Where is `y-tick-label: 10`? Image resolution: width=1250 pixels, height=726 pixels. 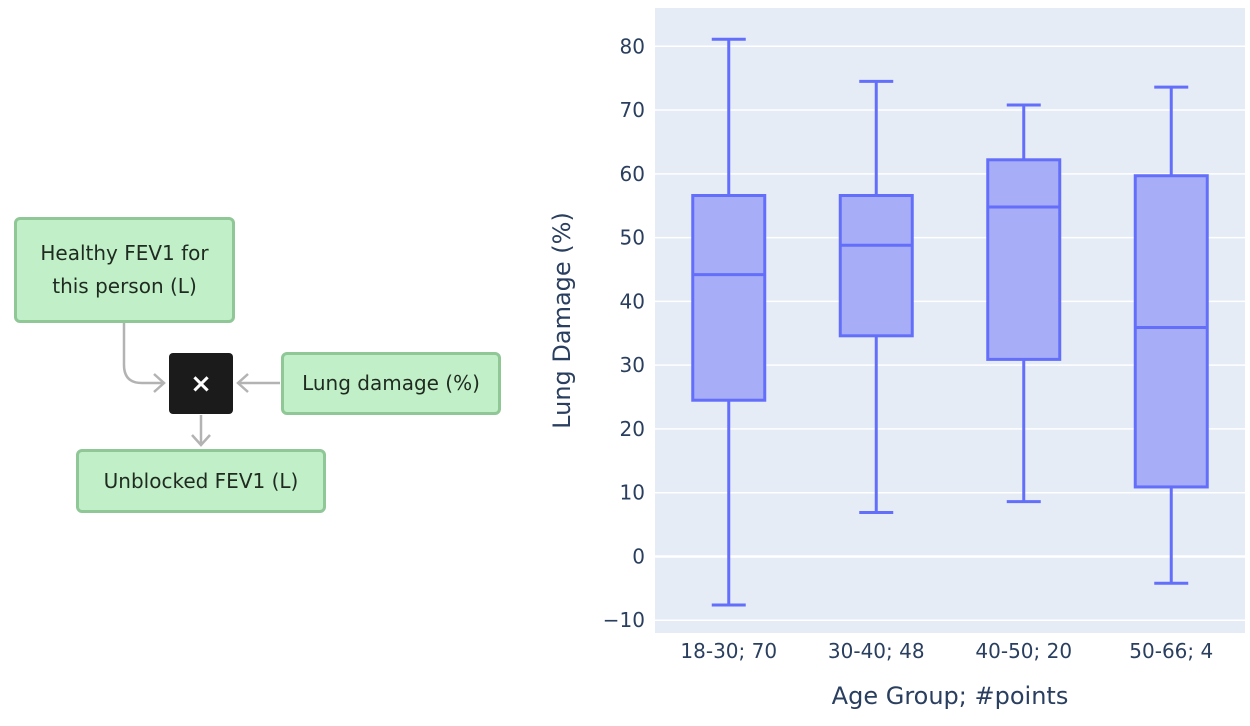 y-tick-label: 10 is located at coordinates (632, 493).